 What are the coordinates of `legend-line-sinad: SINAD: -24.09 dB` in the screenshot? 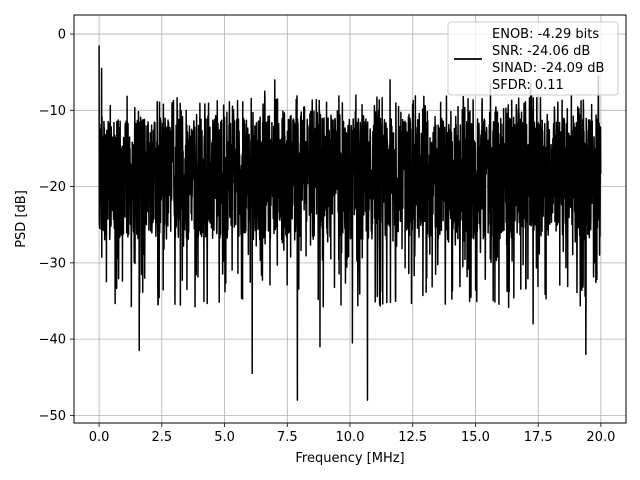 It's located at (548, 68).